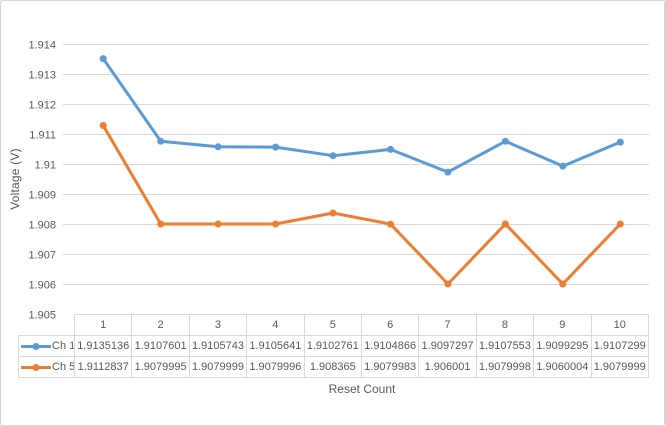 The height and width of the screenshot is (426, 665). I want to click on series-label: Ch 1, so click(63, 346).